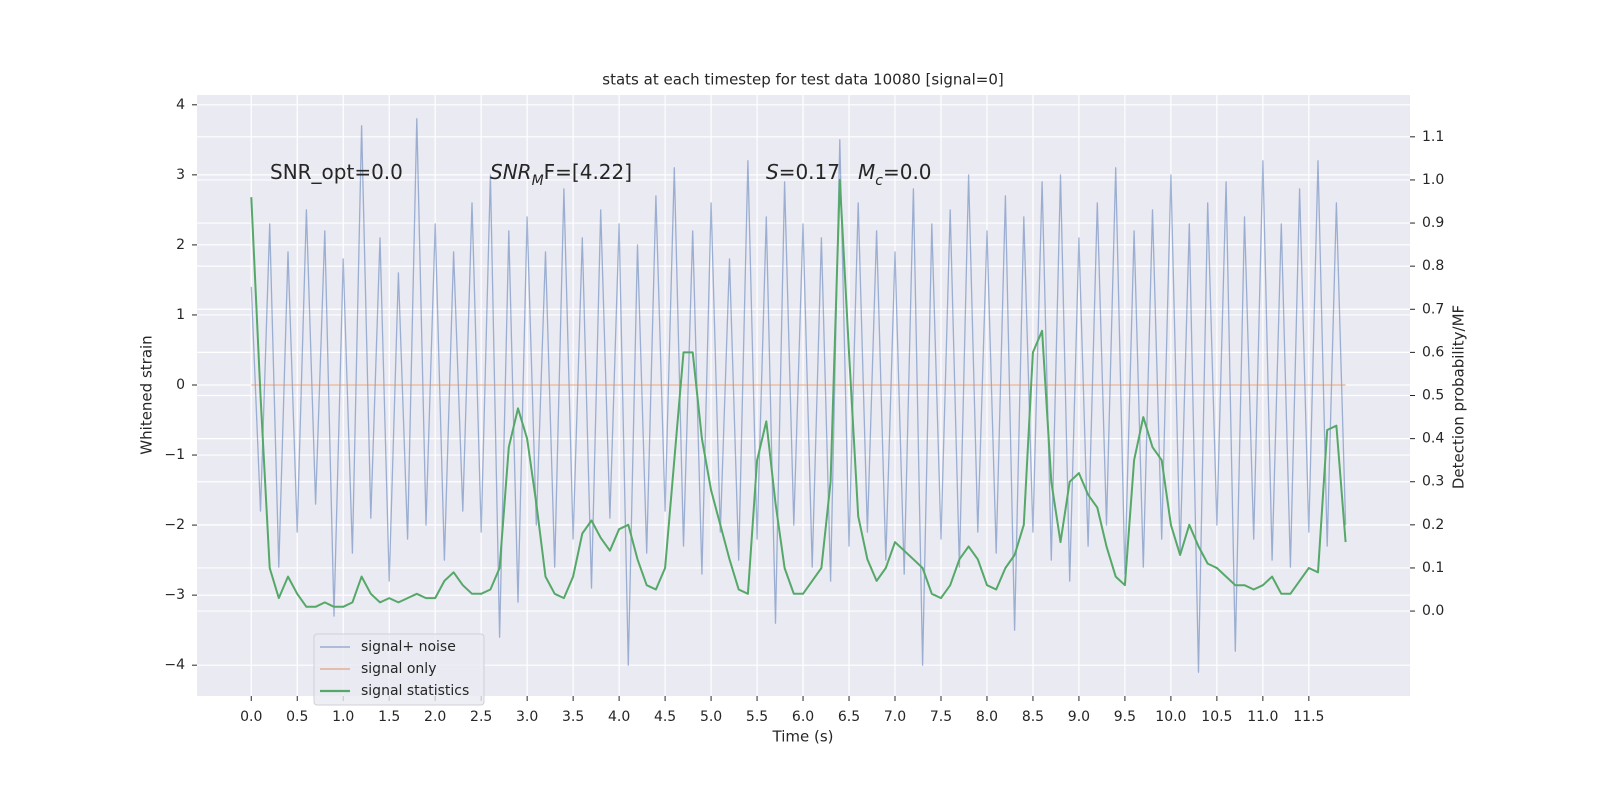 This screenshot has width=1600, height=800. Describe the element at coordinates (941, 717) in the screenshot. I see `x-tick-label: 7.5` at that location.